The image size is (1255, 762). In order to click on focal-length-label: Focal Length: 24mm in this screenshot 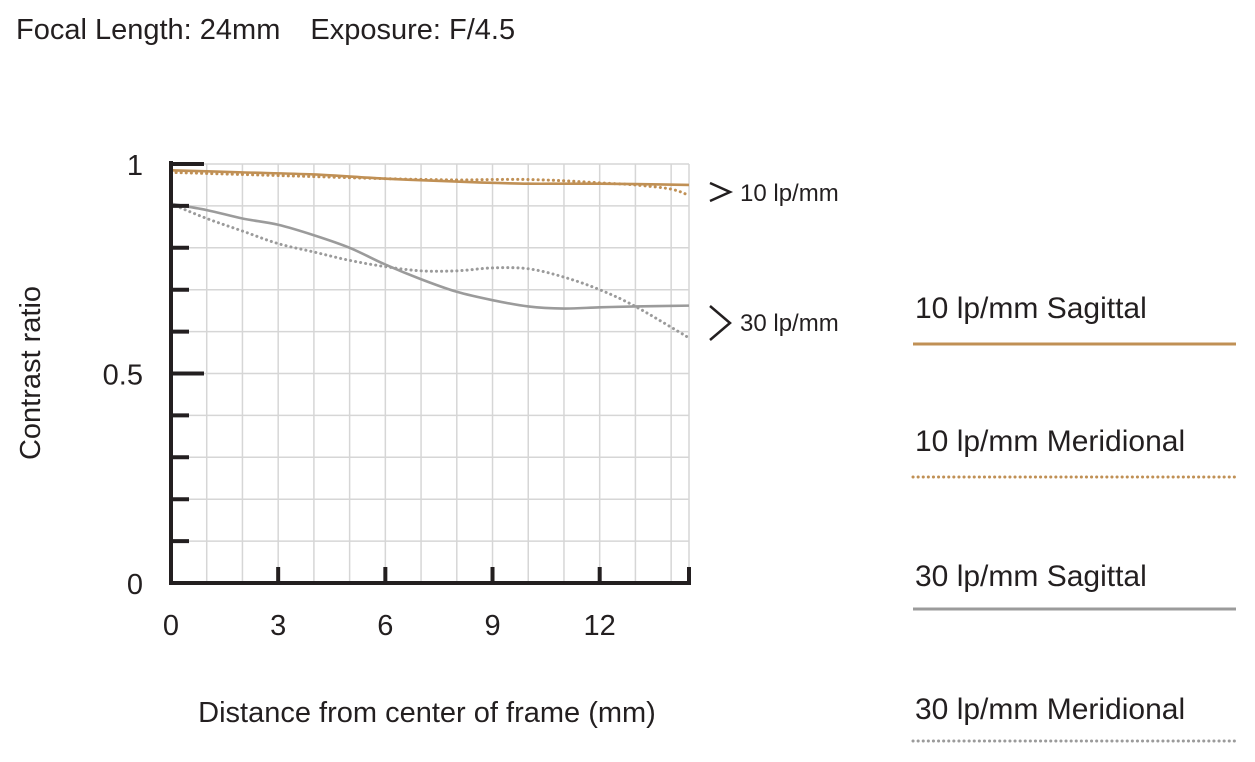, I will do `click(148, 30)`.